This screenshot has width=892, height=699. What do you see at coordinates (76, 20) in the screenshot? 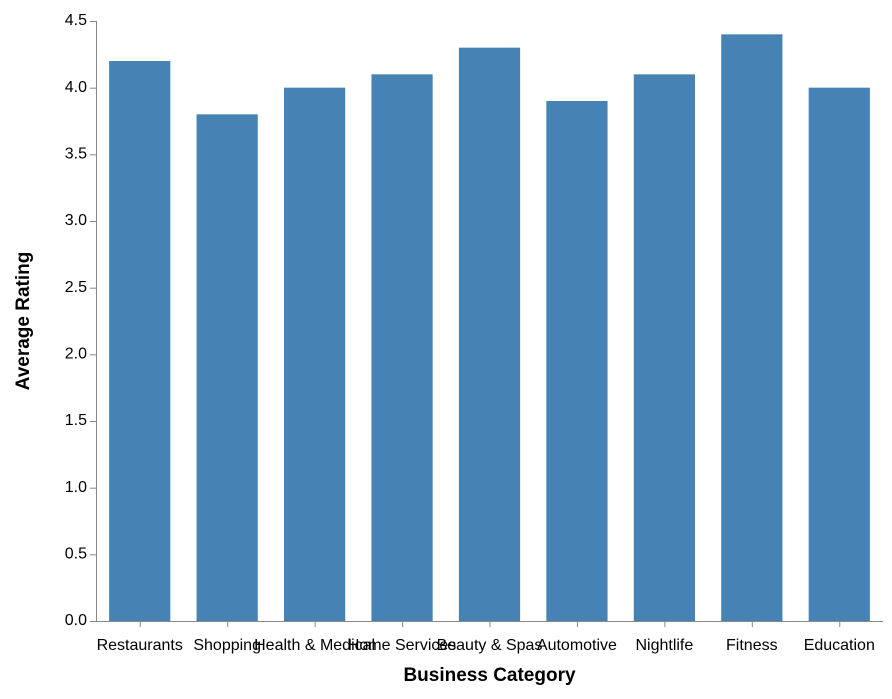
I see `y-tick-label: 4.5` at bounding box center [76, 20].